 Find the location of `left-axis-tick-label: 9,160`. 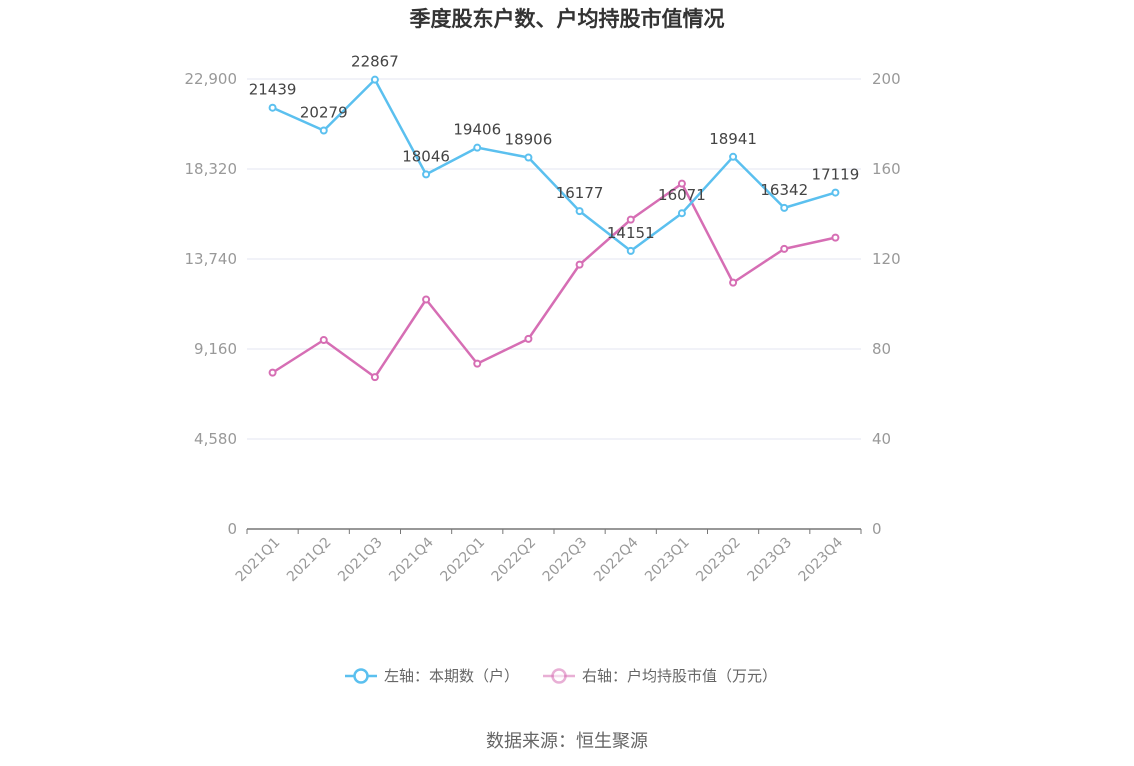

left-axis-tick-label: 9,160 is located at coordinates (215, 349).